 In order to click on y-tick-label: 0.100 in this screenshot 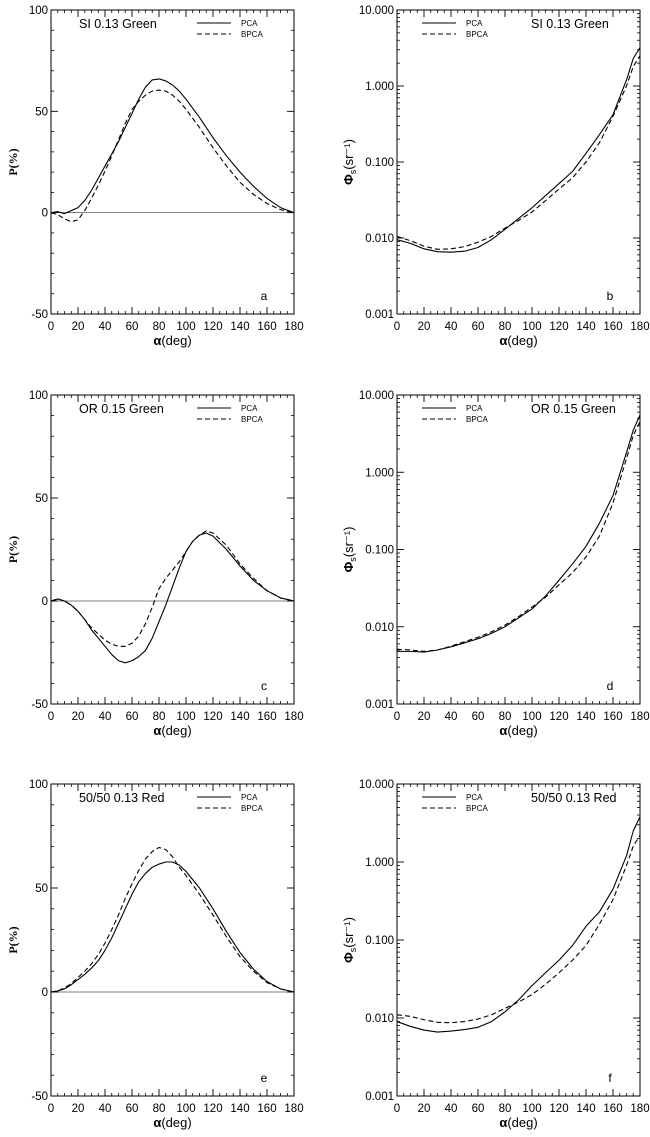, I will do `click(379, 551)`.